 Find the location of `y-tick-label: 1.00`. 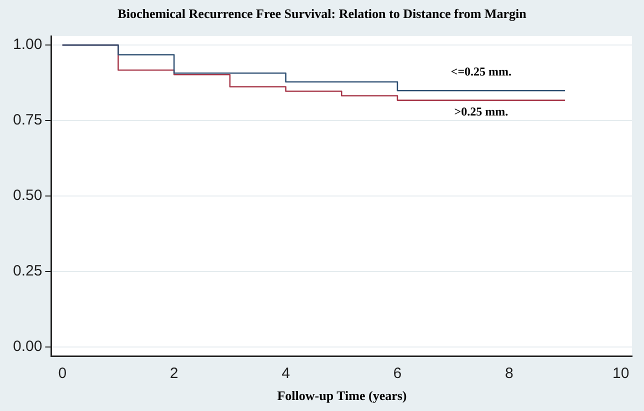

y-tick-label: 1.00 is located at coordinates (27, 45).